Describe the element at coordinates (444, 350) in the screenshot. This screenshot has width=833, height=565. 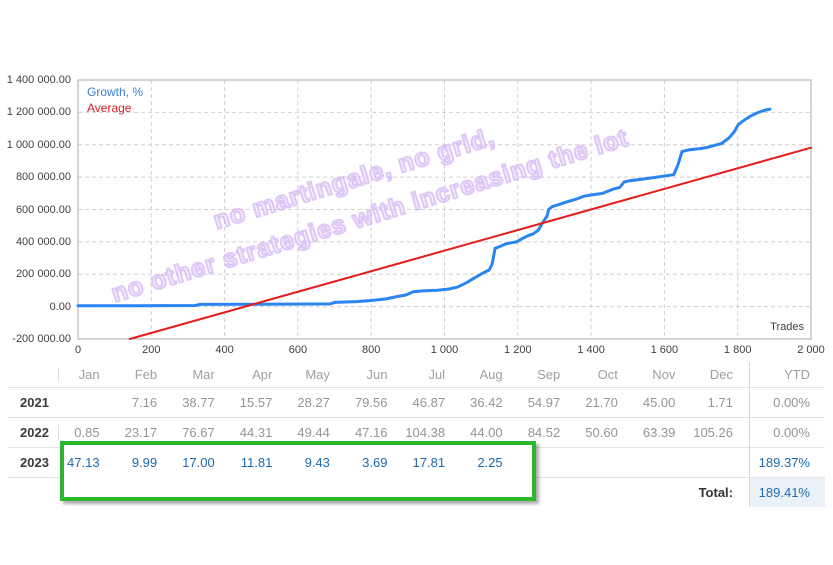
I see `x-axis-tick-label: 1 000` at that location.